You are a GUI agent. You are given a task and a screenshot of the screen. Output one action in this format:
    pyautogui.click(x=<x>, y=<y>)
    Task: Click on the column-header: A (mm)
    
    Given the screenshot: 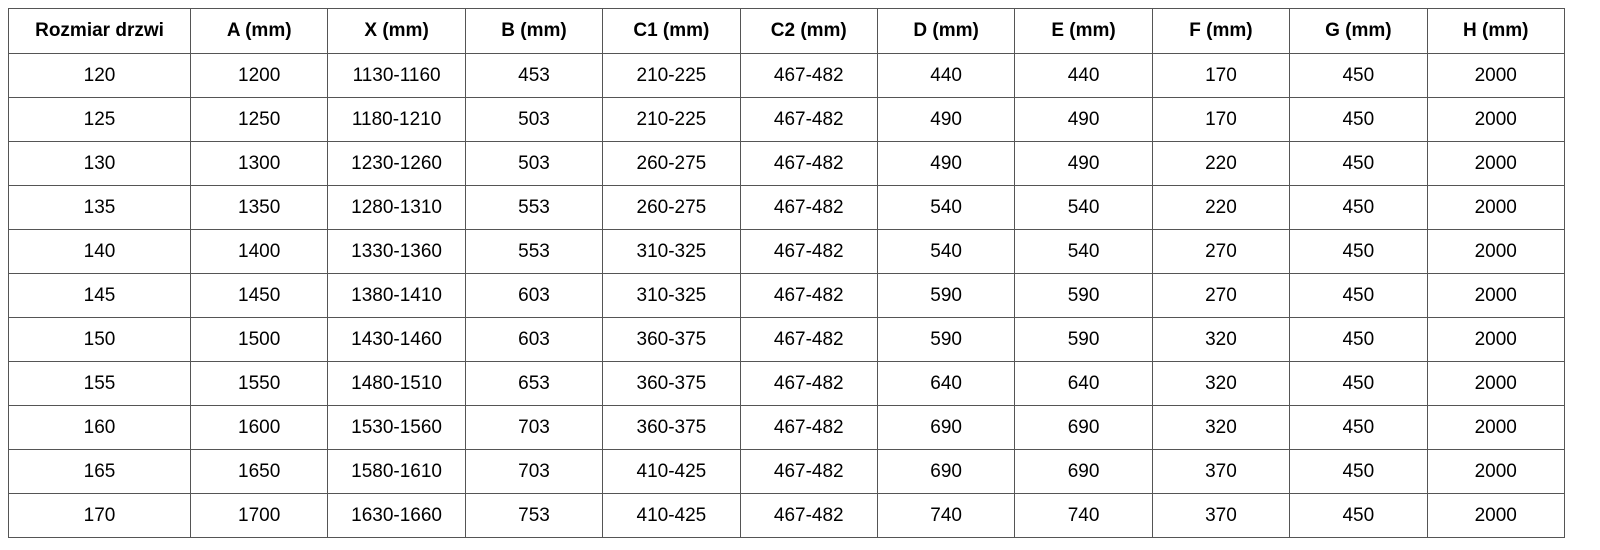 What is the action you would take?
    pyautogui.click(x=259, y=31)
    